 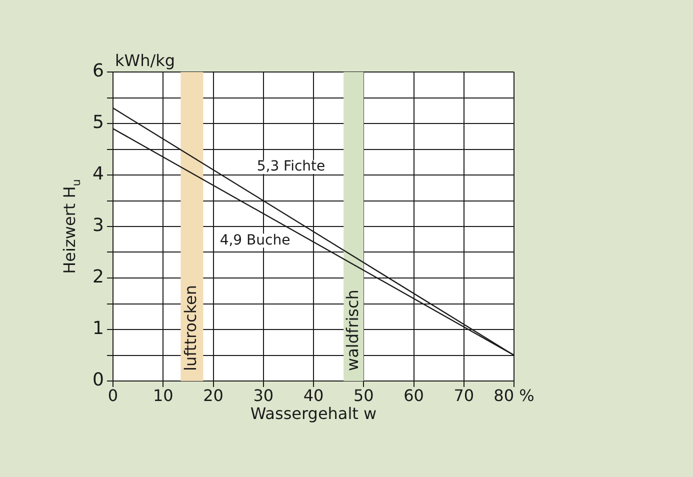 I want to click on text: kWh/kg, so click(x=145, y=60).